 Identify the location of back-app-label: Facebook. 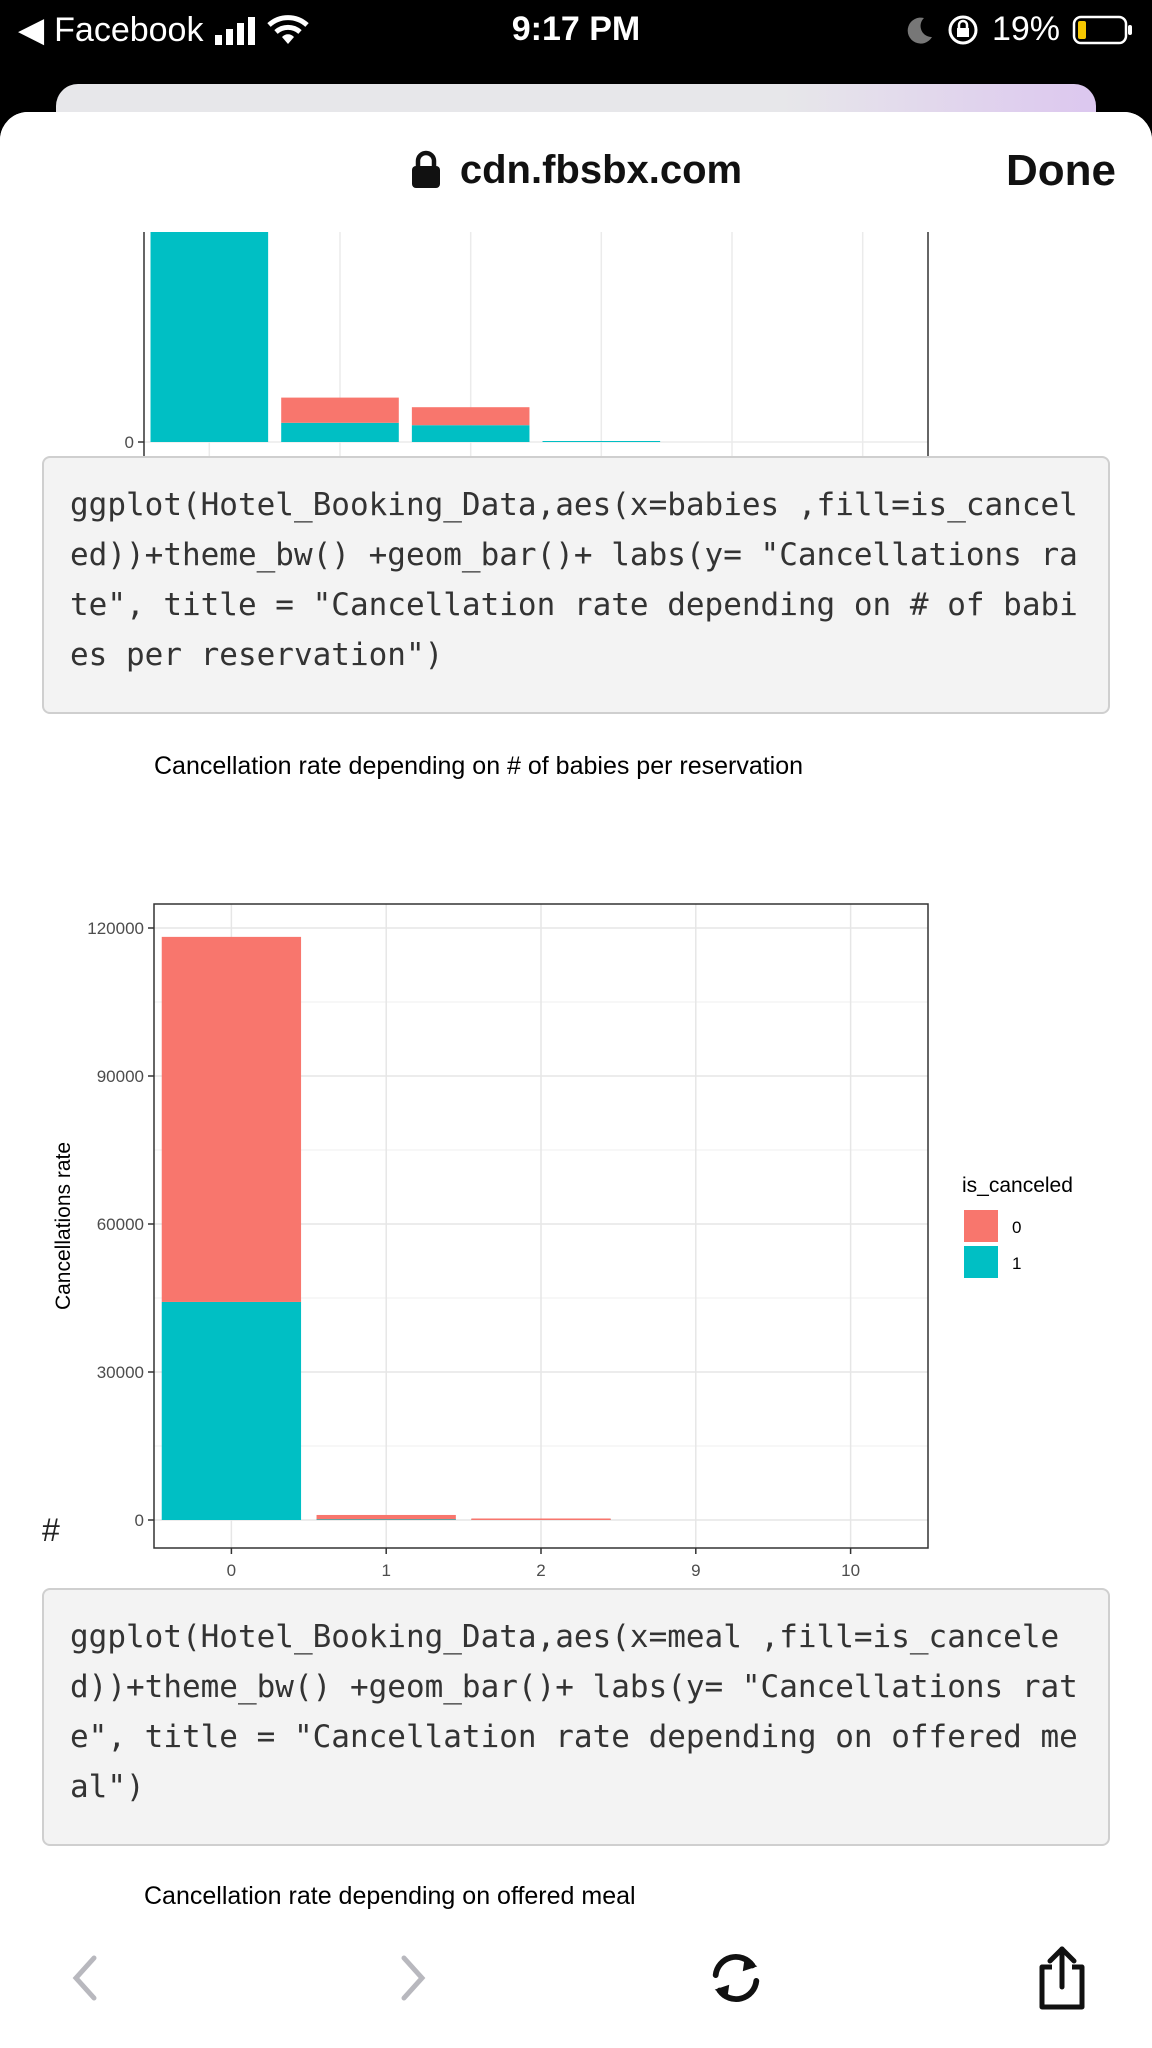
(129, 29).